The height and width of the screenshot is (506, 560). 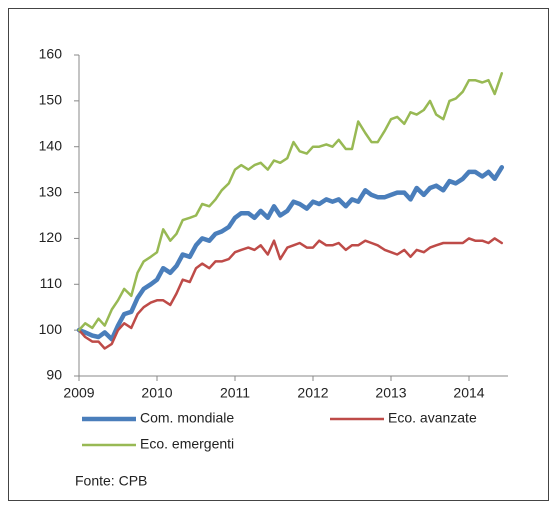 What do you see at coordinates (111, 481) in the screenshot?
I see `source-note: Fonte: CPB` at bounding box center [111, 481].